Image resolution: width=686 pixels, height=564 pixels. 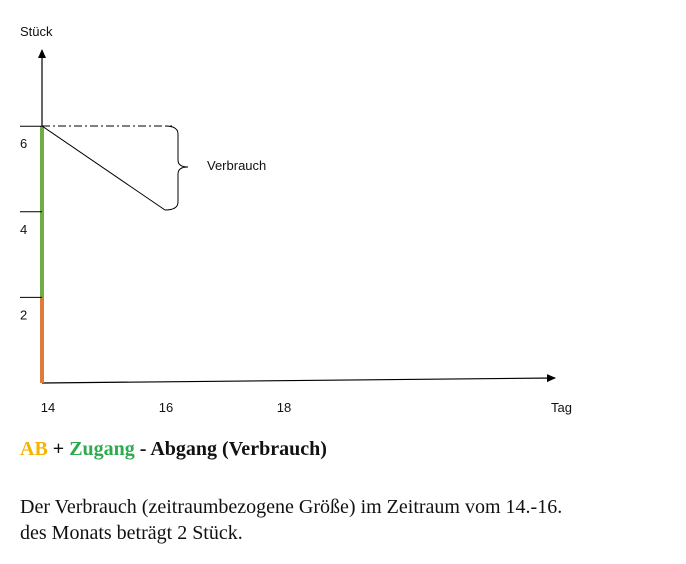 I want to click on x-tick-label: 16, so click(x=166, y=407).